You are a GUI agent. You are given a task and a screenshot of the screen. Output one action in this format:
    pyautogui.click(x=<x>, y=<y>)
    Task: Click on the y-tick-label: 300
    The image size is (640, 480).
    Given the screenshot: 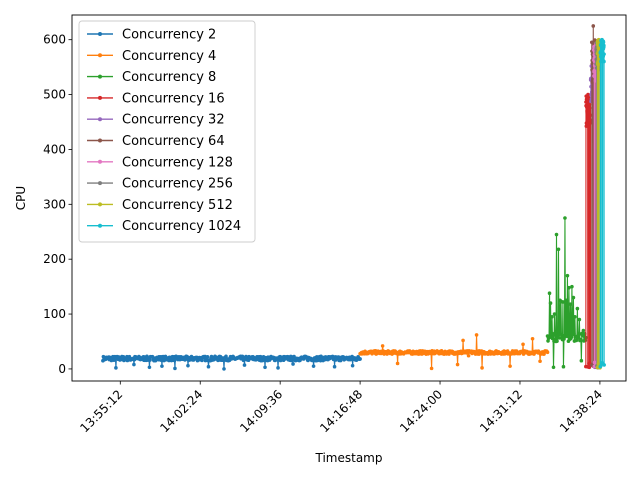 What is the action you would take?
    pyautogui.click(x=54, y=204)
    